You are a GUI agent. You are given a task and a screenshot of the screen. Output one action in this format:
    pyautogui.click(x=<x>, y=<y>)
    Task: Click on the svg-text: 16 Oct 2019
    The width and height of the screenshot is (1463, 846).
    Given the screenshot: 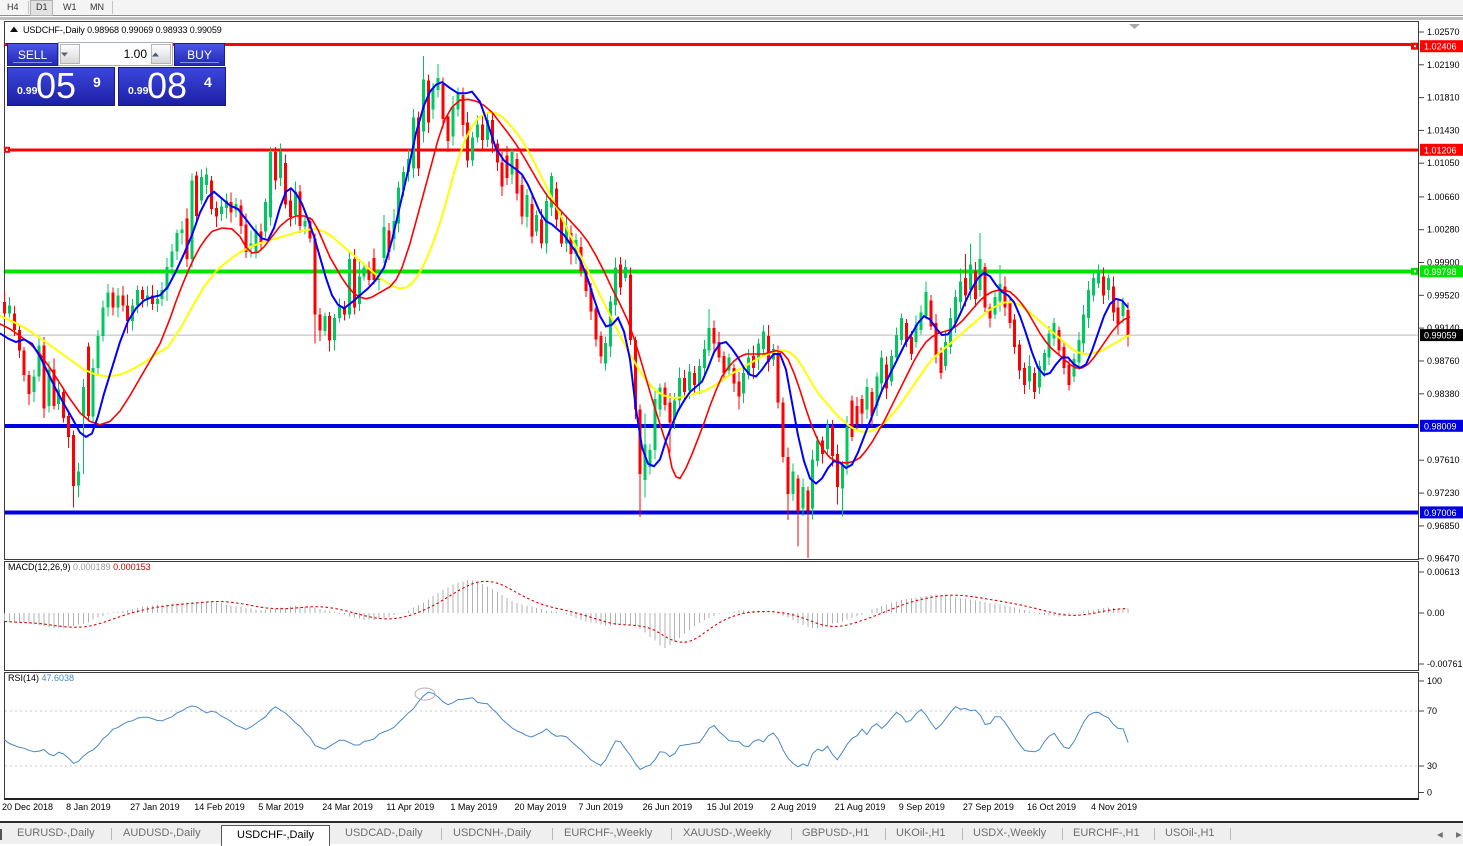 What is the action you would take?
    pyautogui.click(x=1051, y=807)
    